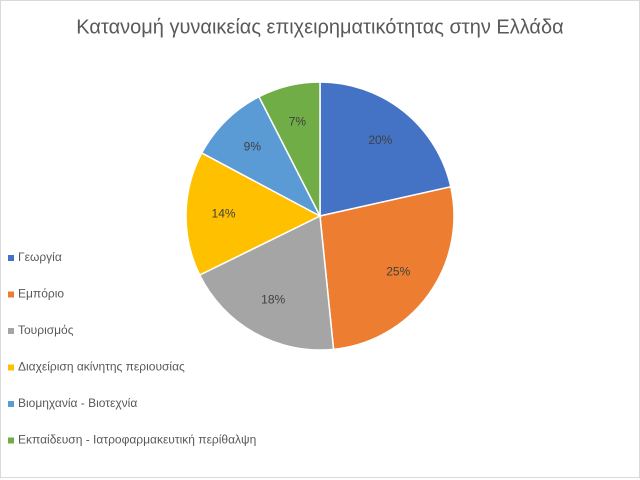 The width and height of the screenshot is (640, 480). I want to click on data-label: 7%, so click(298, 121).